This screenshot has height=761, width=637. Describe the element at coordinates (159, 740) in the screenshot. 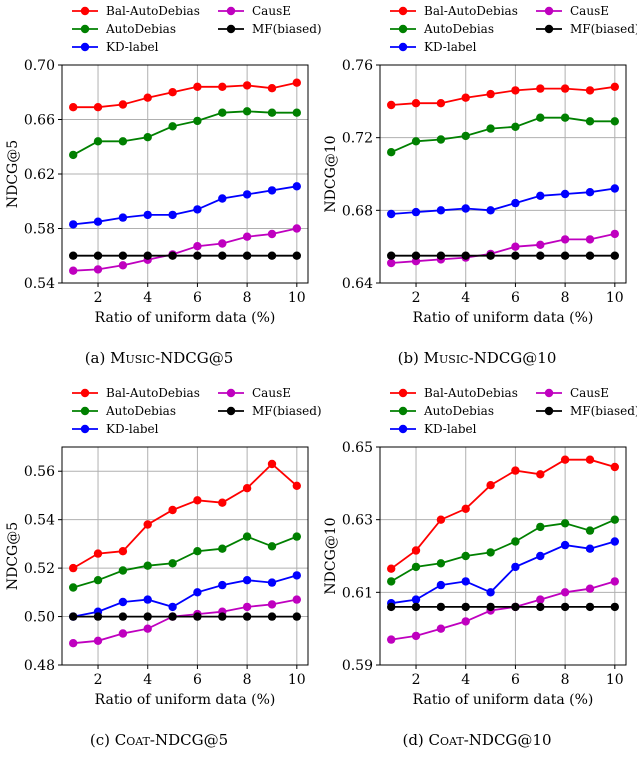

I see `panel-caption: (c) Coat-NDCG@5` at that location.